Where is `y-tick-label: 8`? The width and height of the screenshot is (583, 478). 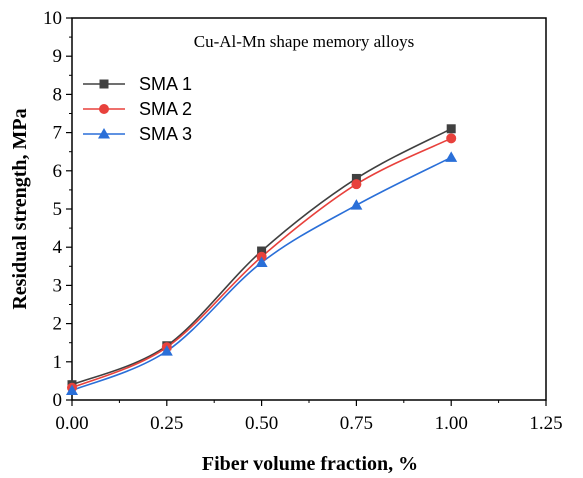
y-tick-label: 8 is located at coordinates (58, 94).